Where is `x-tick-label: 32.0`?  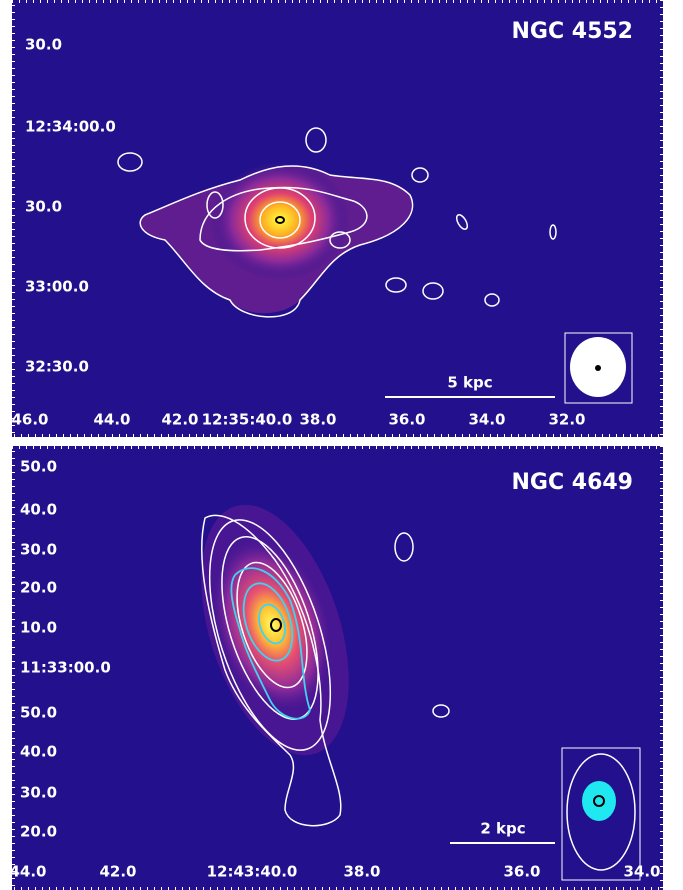
x-tick-label: 32.0 is located at coordinates (566, 420).